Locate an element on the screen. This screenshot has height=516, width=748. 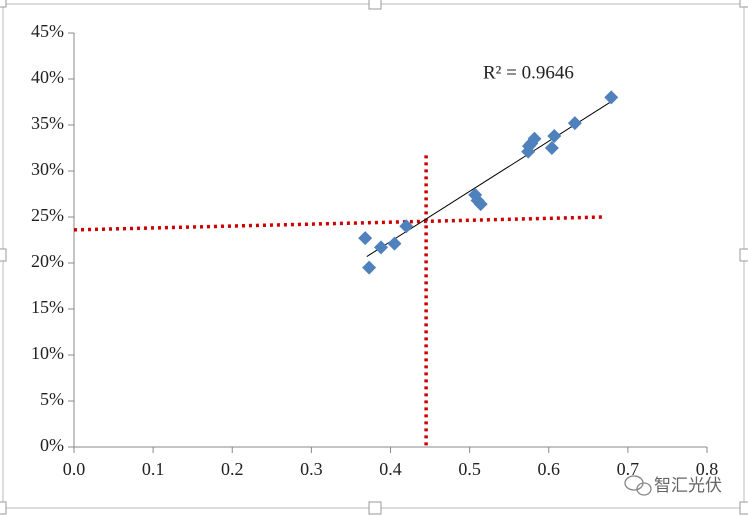
watermark-icon is located at coordinates (638, 485).